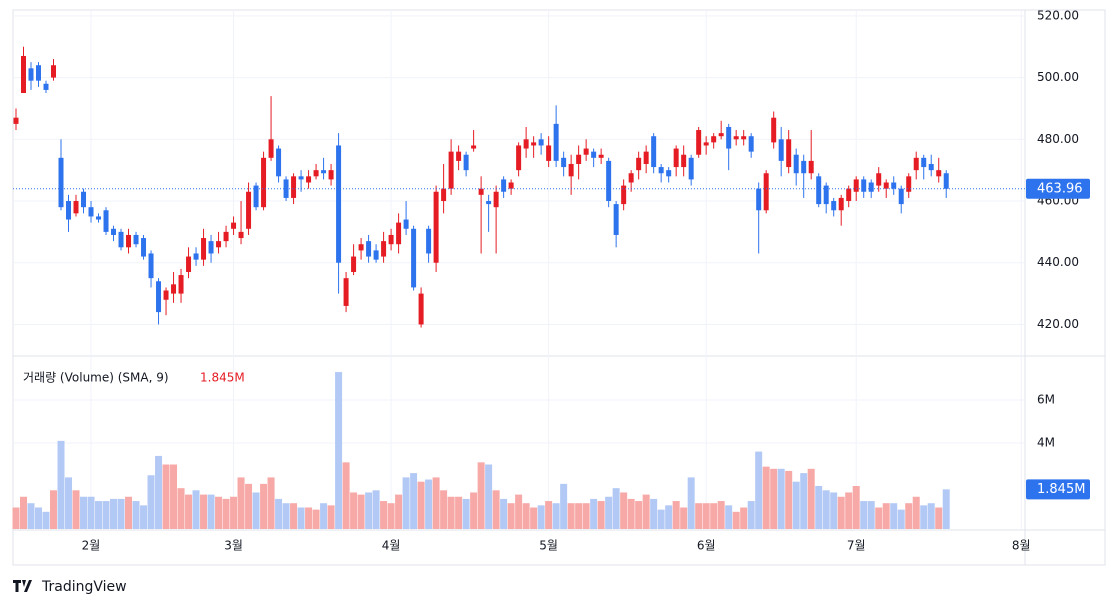  Describe the element at coordinates (391, 546) in the screenshot. I see `x-tick-label: 4월` at that location.